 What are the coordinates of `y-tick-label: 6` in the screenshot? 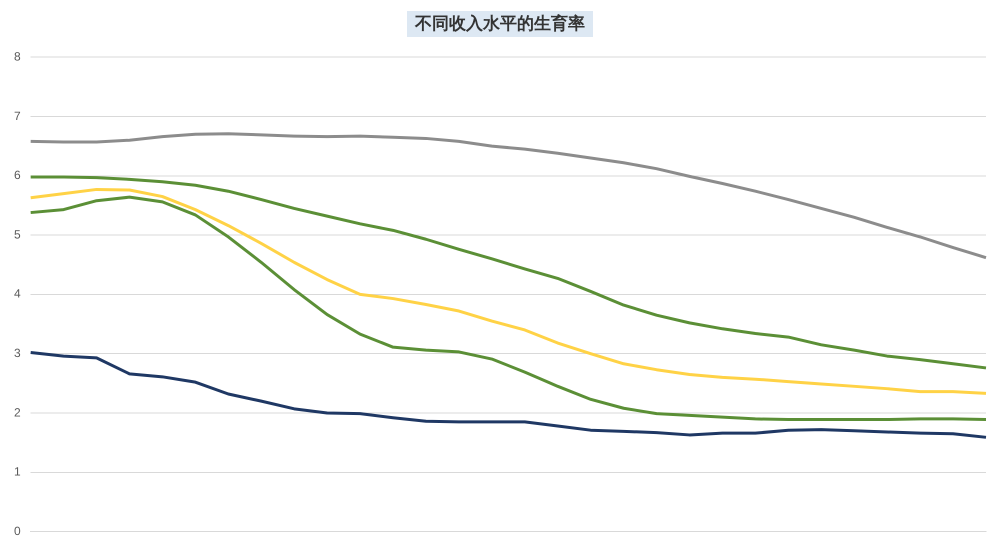 It's located at (17, 175).